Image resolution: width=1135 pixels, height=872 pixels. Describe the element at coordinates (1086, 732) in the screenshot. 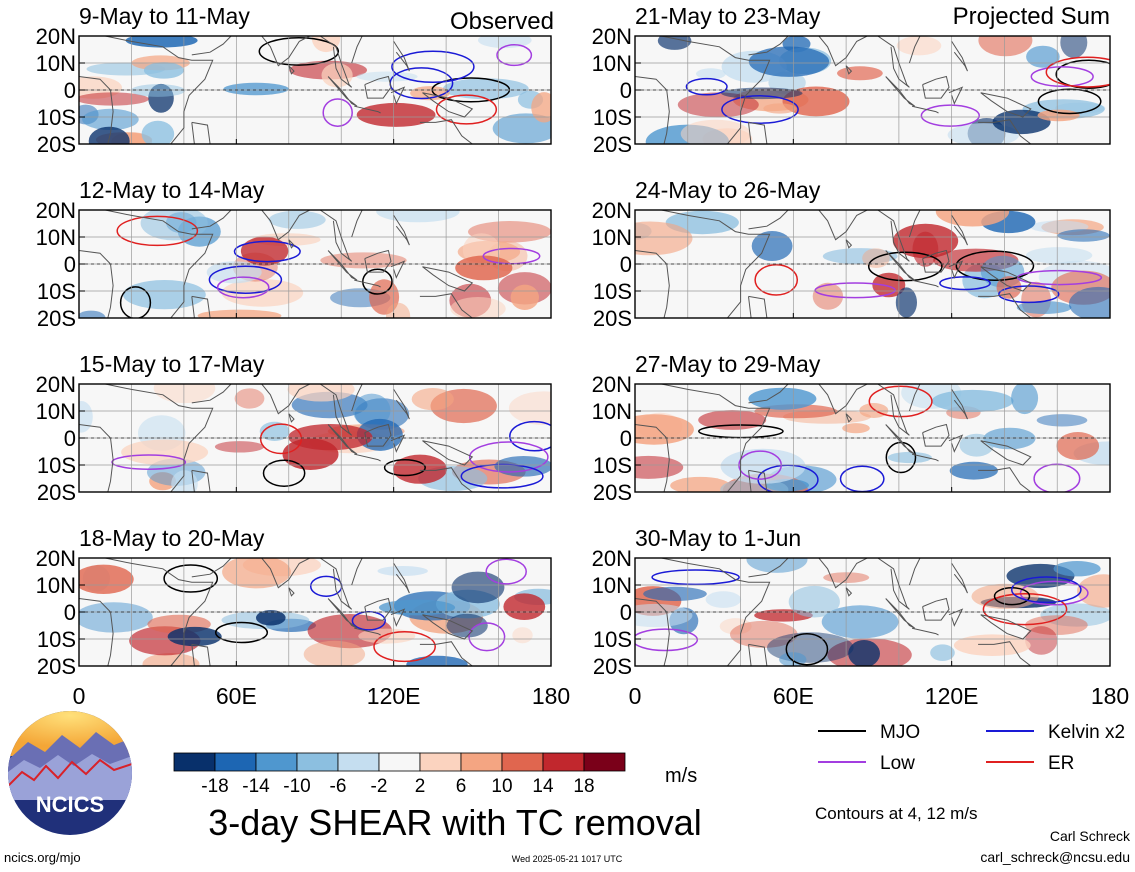

I see `legend-label-kelvin: Kelvin x2` at that location.